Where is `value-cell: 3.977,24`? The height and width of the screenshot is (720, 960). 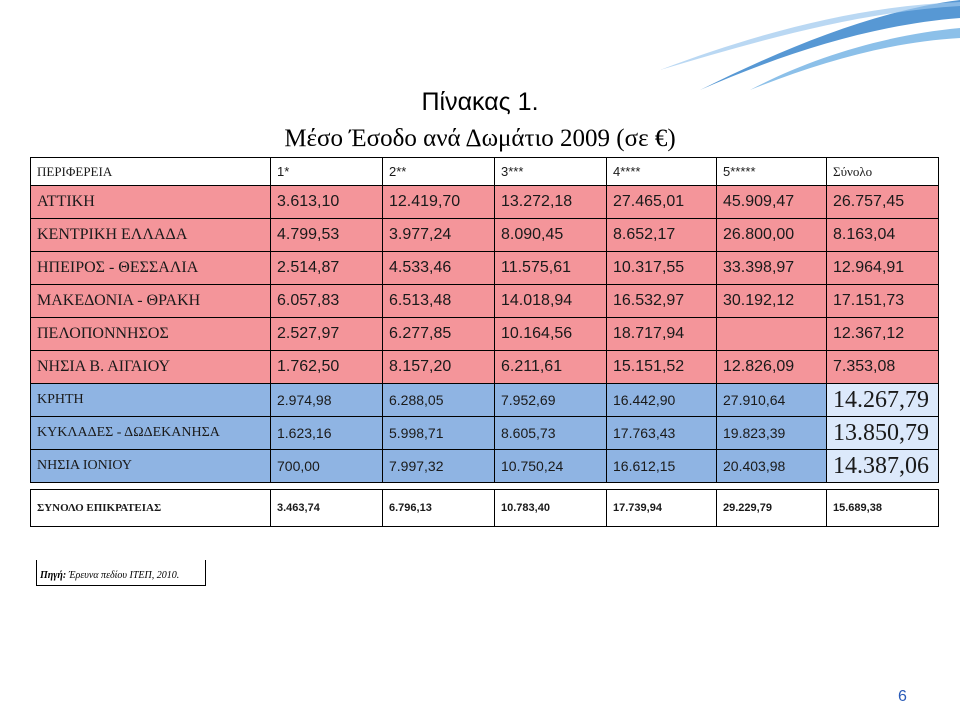 value-cell: 3.977,24 is located at coordinates (438, 235).